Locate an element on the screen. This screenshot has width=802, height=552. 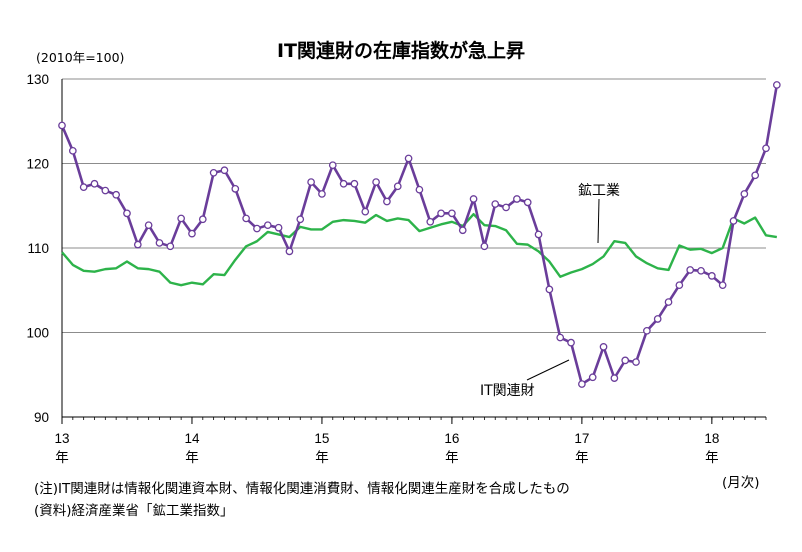
x-tick-label-18: 18 is located at coordinates (711, 438).